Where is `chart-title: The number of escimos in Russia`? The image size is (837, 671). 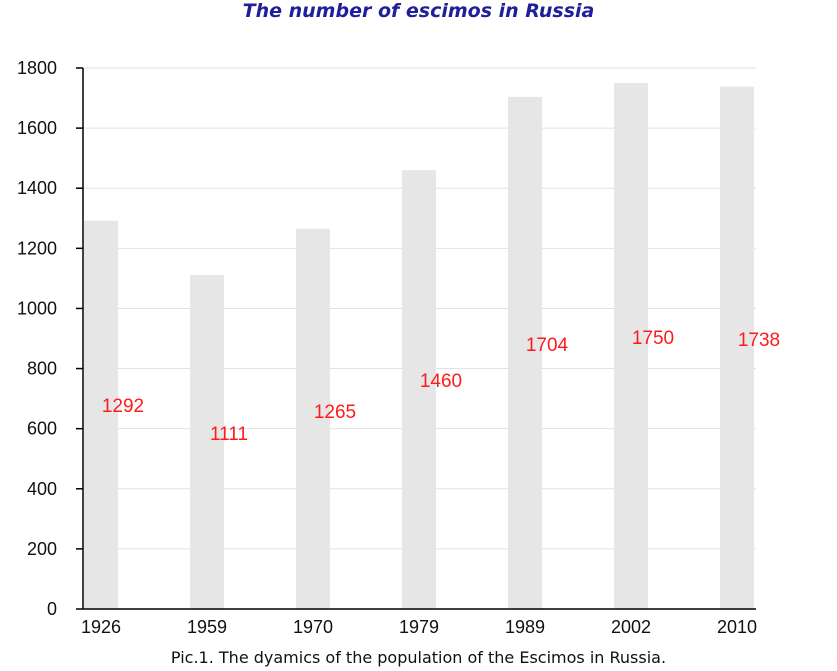
chart-title: The number of escimos in Russia is located at coordinates (418, 11).